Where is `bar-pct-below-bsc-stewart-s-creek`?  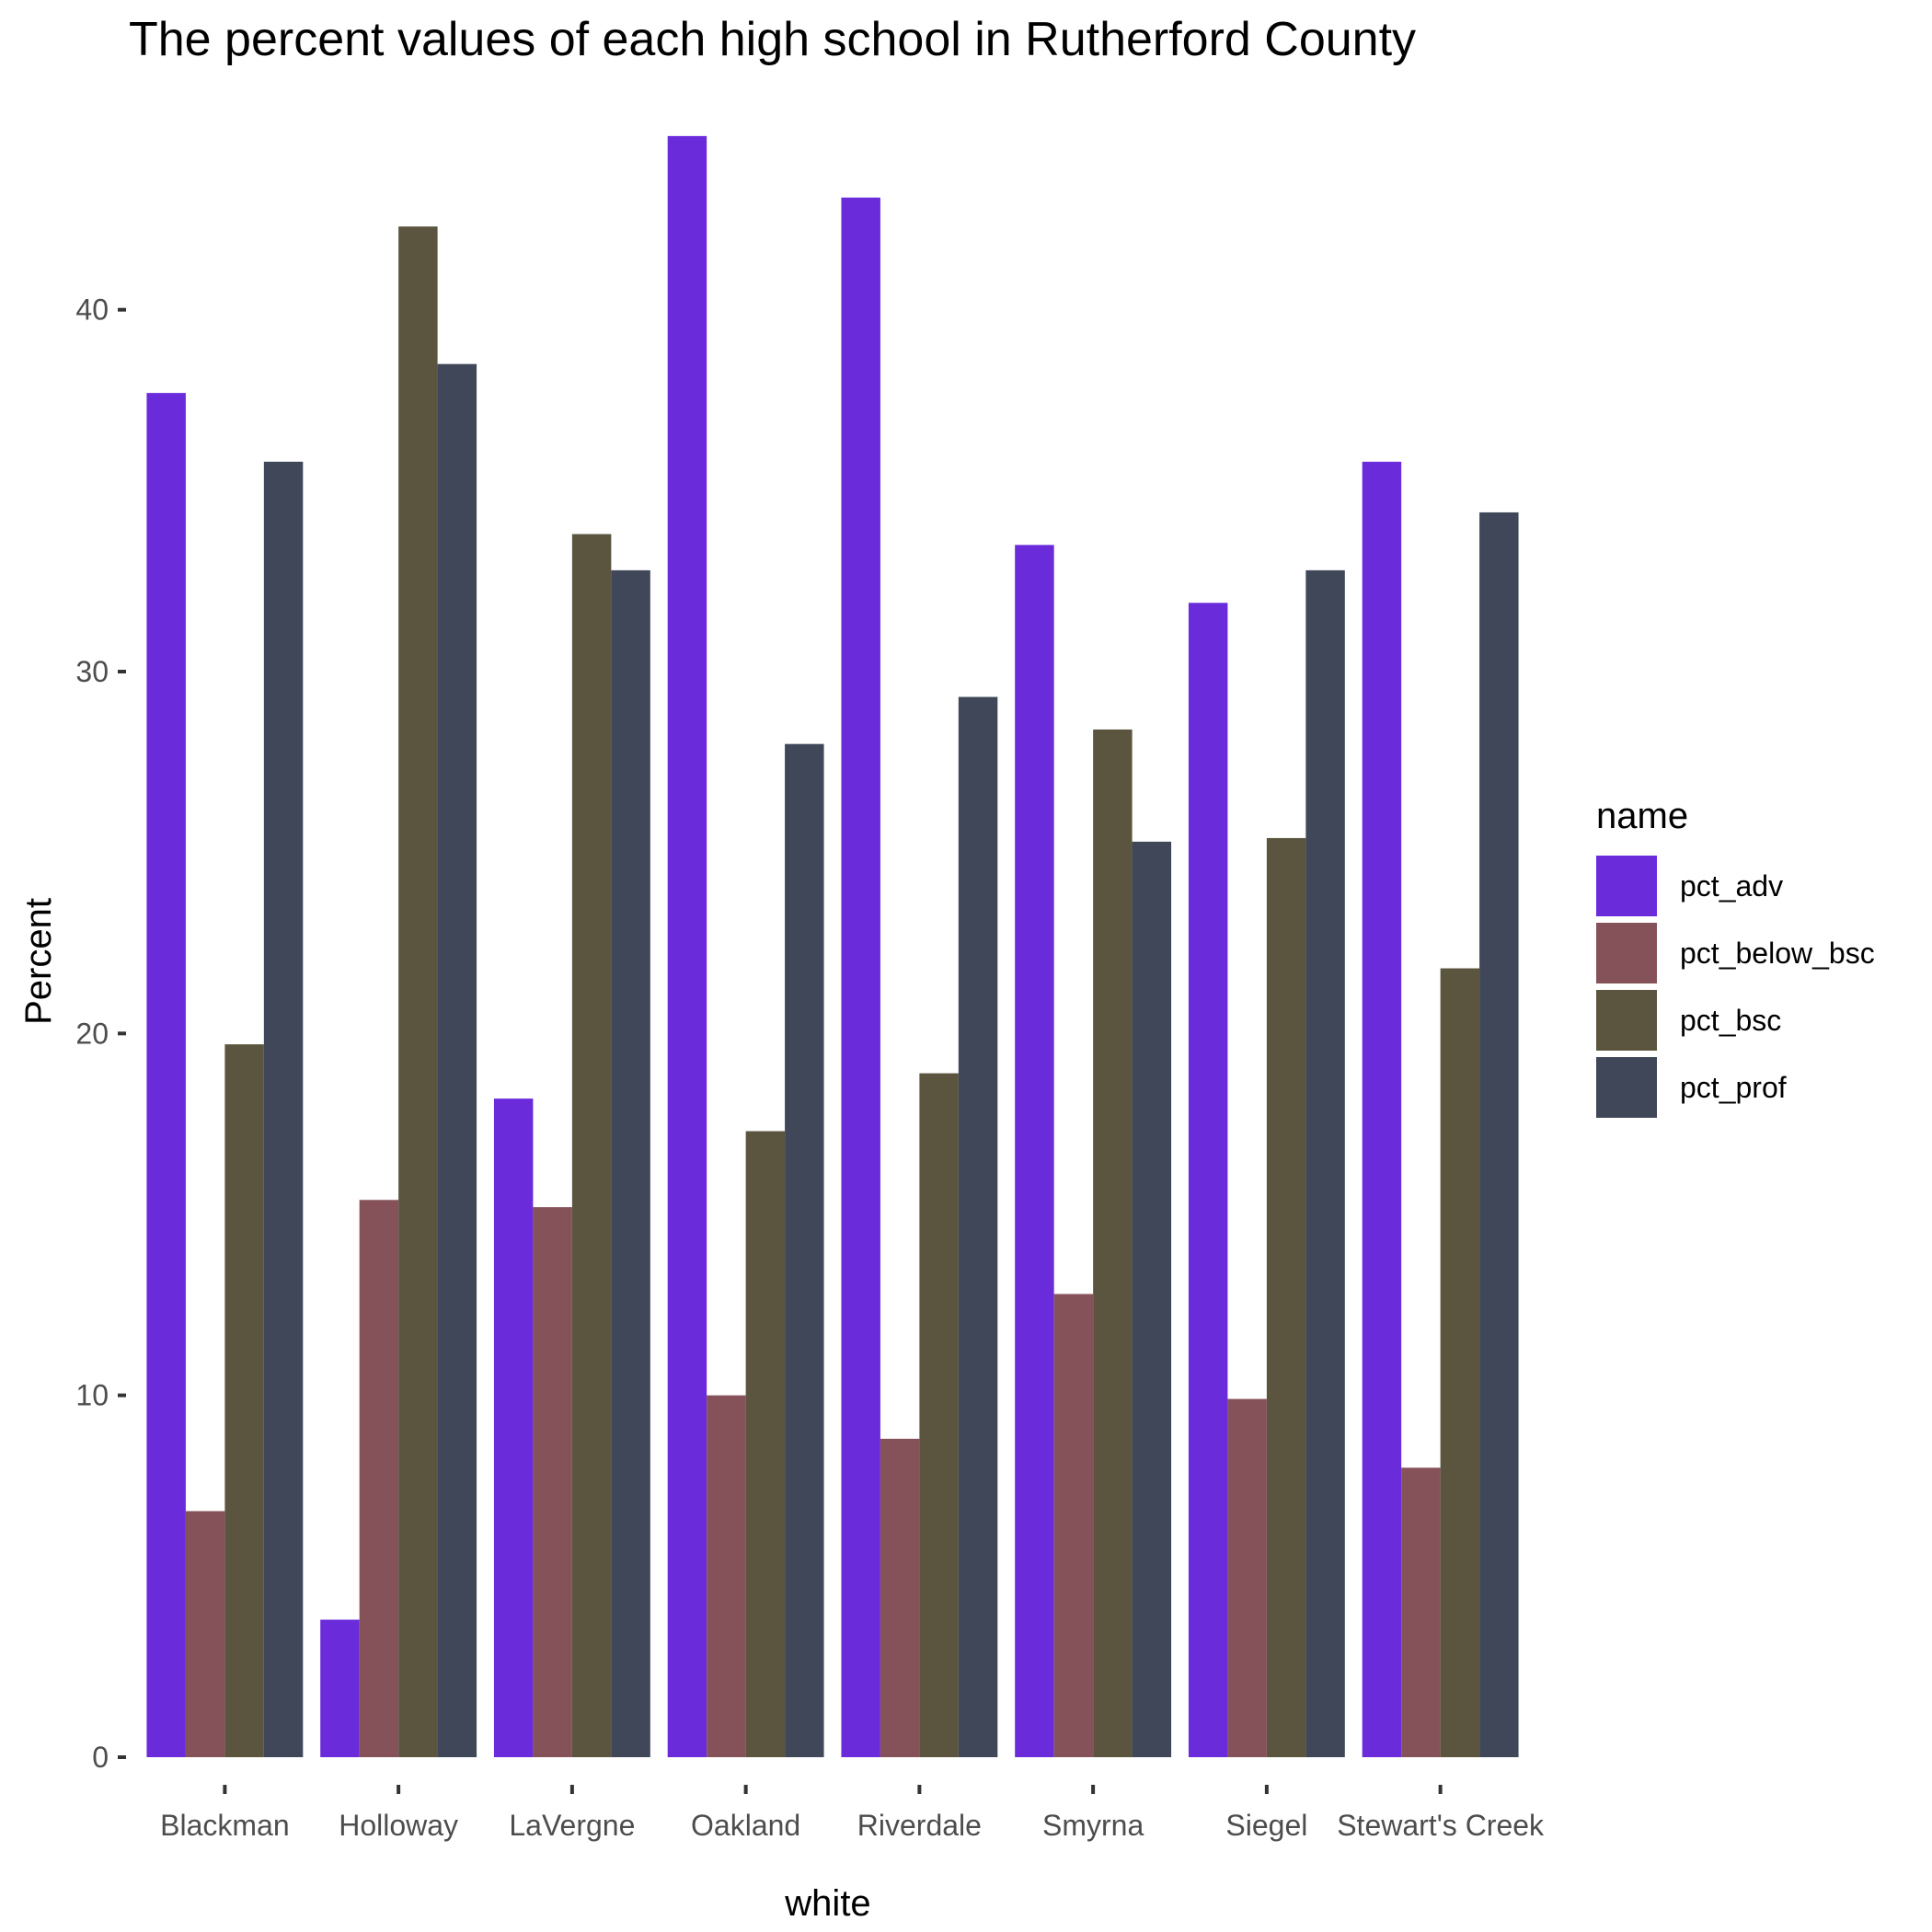 bar-pct-below-bsc-stewart-s-creek is located at coordinates (1421, 1612).